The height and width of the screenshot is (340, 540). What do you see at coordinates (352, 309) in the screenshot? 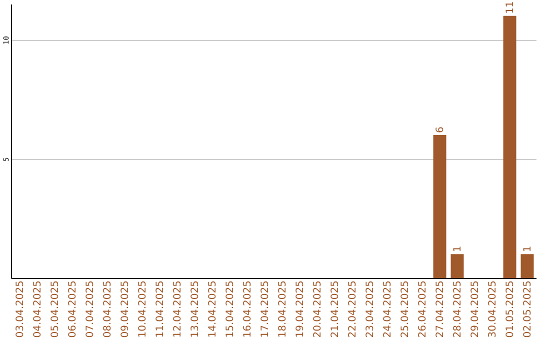
I see `x-tick-label: 22.04.2025` at bounding box center [352, 309].